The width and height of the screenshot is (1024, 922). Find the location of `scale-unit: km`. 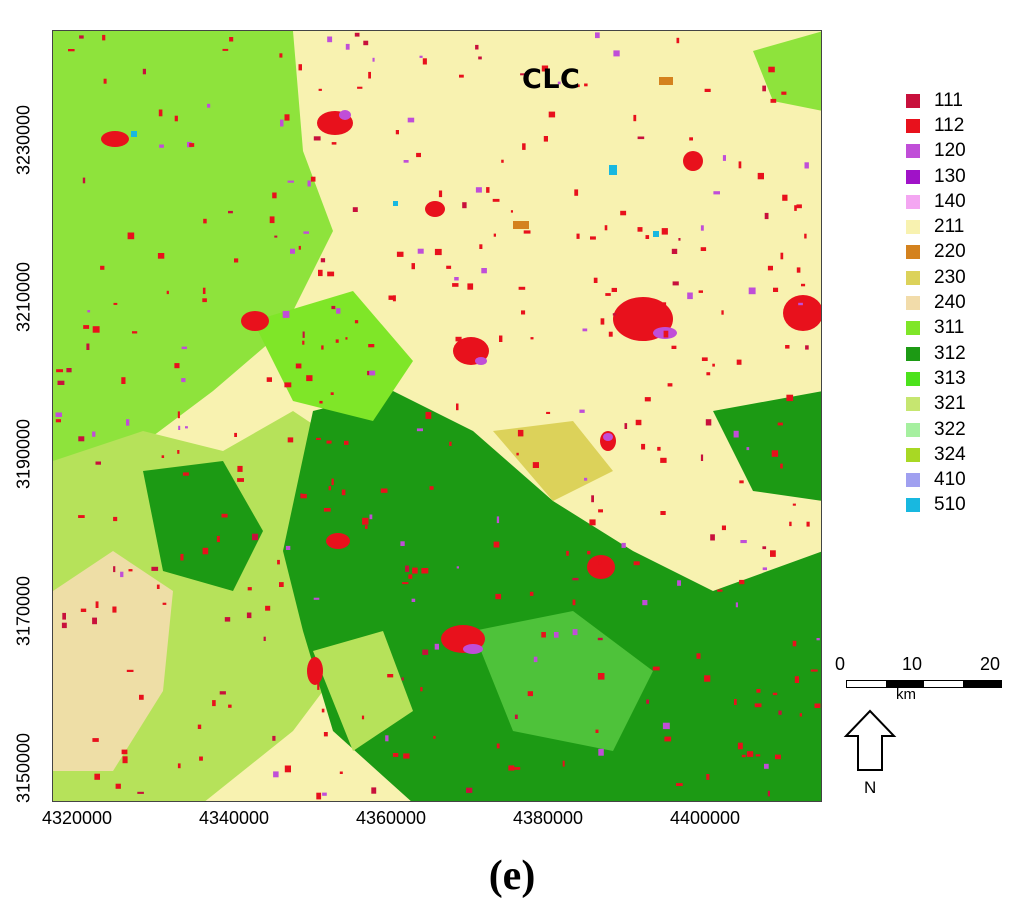

scale-unit: km is located at coordinates (906, 694).